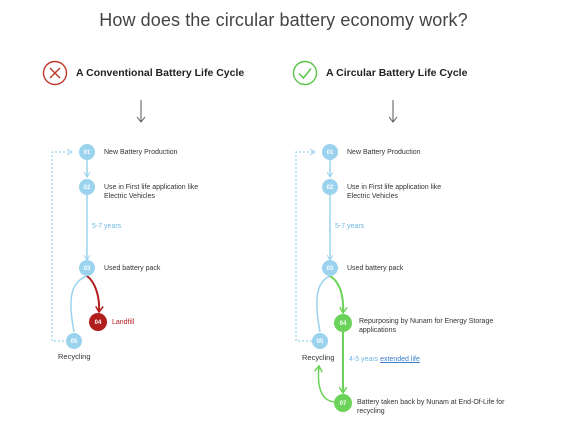 The image size is (567, 440). I want to click on left-node-03-num: 03, so click(87, 269).